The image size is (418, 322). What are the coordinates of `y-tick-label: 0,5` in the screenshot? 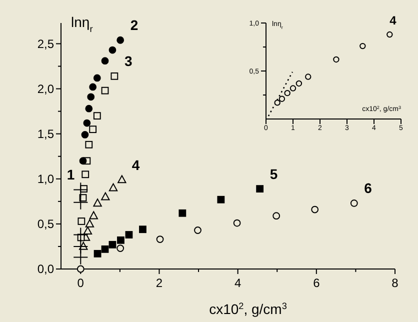 It's located at (45, 224).